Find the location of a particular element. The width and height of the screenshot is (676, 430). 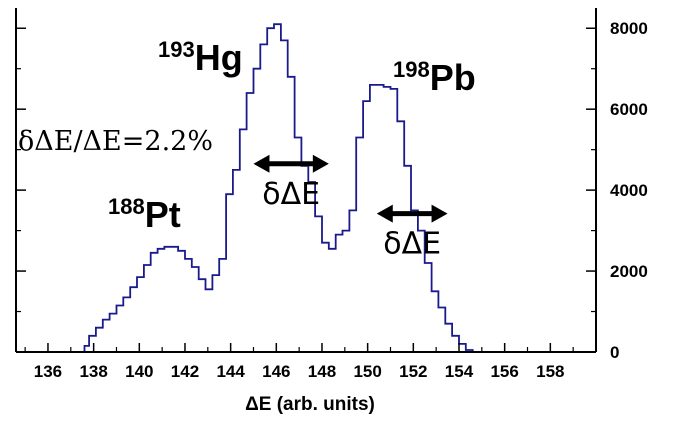

peak-label-hg: 193Hg is located at coordinates (200, 57).